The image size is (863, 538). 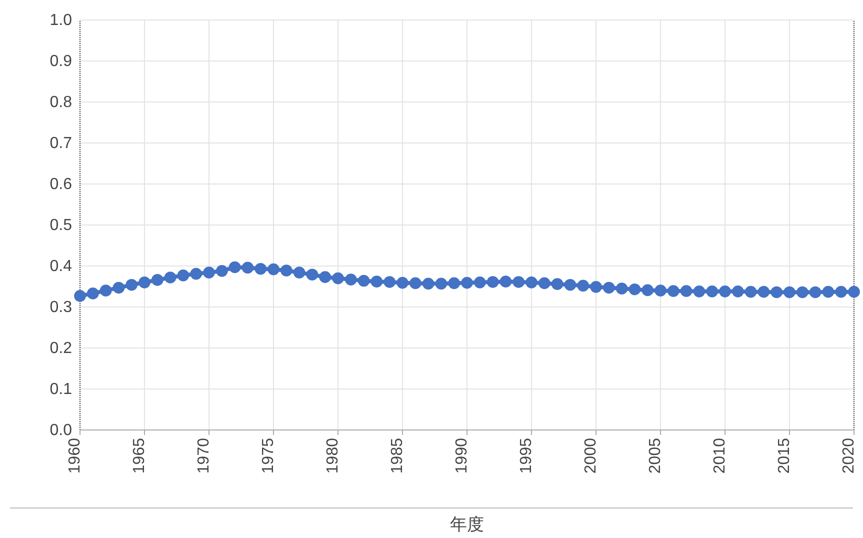 What do you see at coordinates (333, 456) in the screenshot?
I see `x-tick-label: 1980` at bounding box center [333, 456].